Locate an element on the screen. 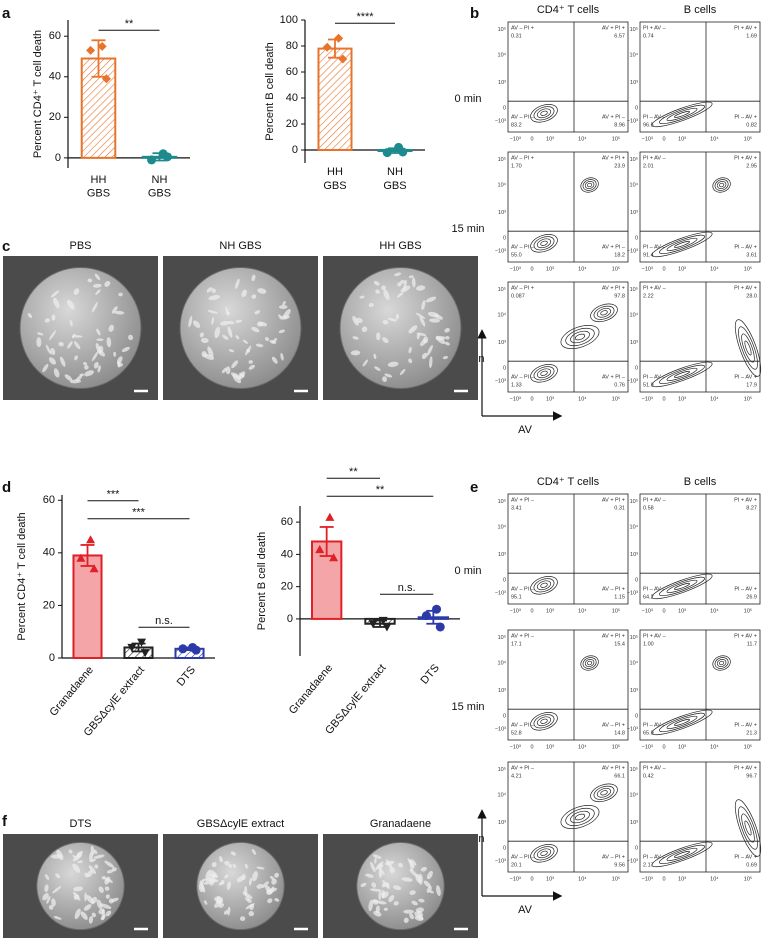  significance-label: **** is located at coordinates (365, 17).